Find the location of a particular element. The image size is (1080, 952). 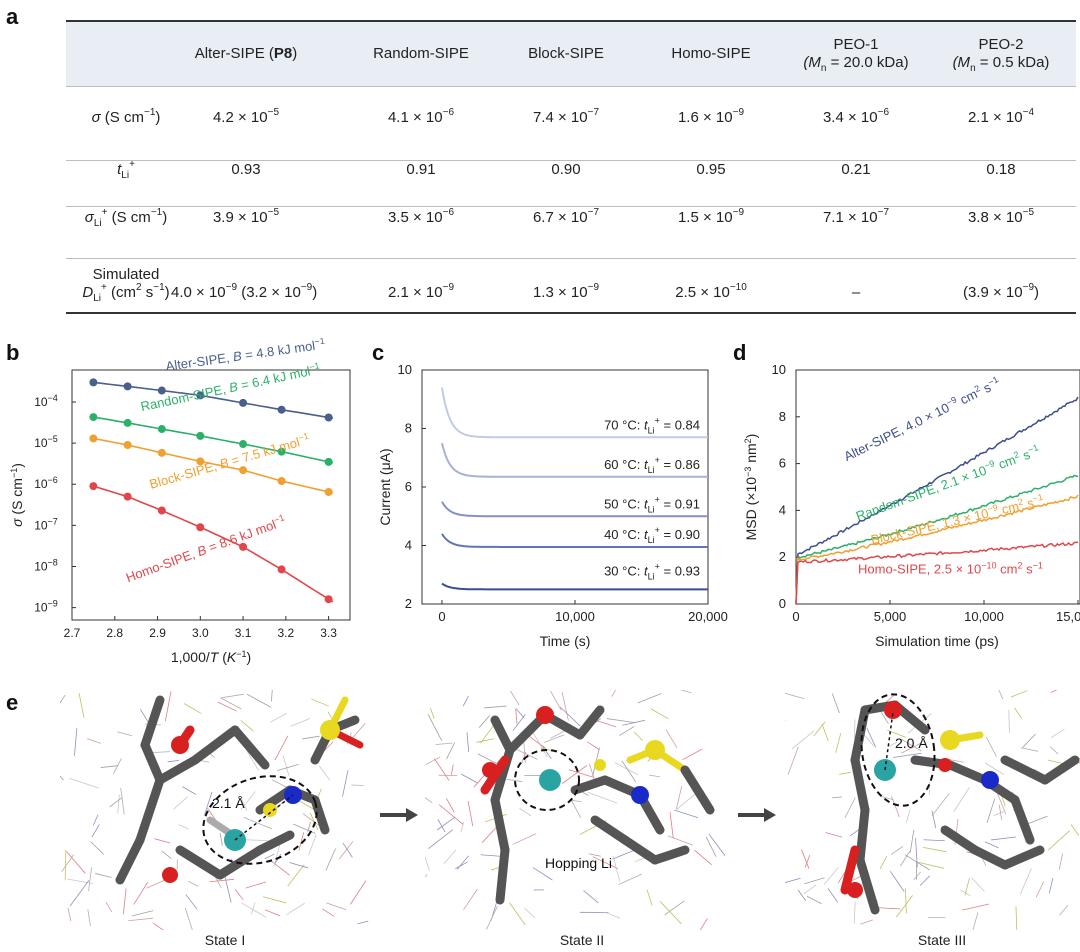

col-header-peo2: PEO-2 (Mn = 0.5 kDa) is located at coordinates (1001, 55).